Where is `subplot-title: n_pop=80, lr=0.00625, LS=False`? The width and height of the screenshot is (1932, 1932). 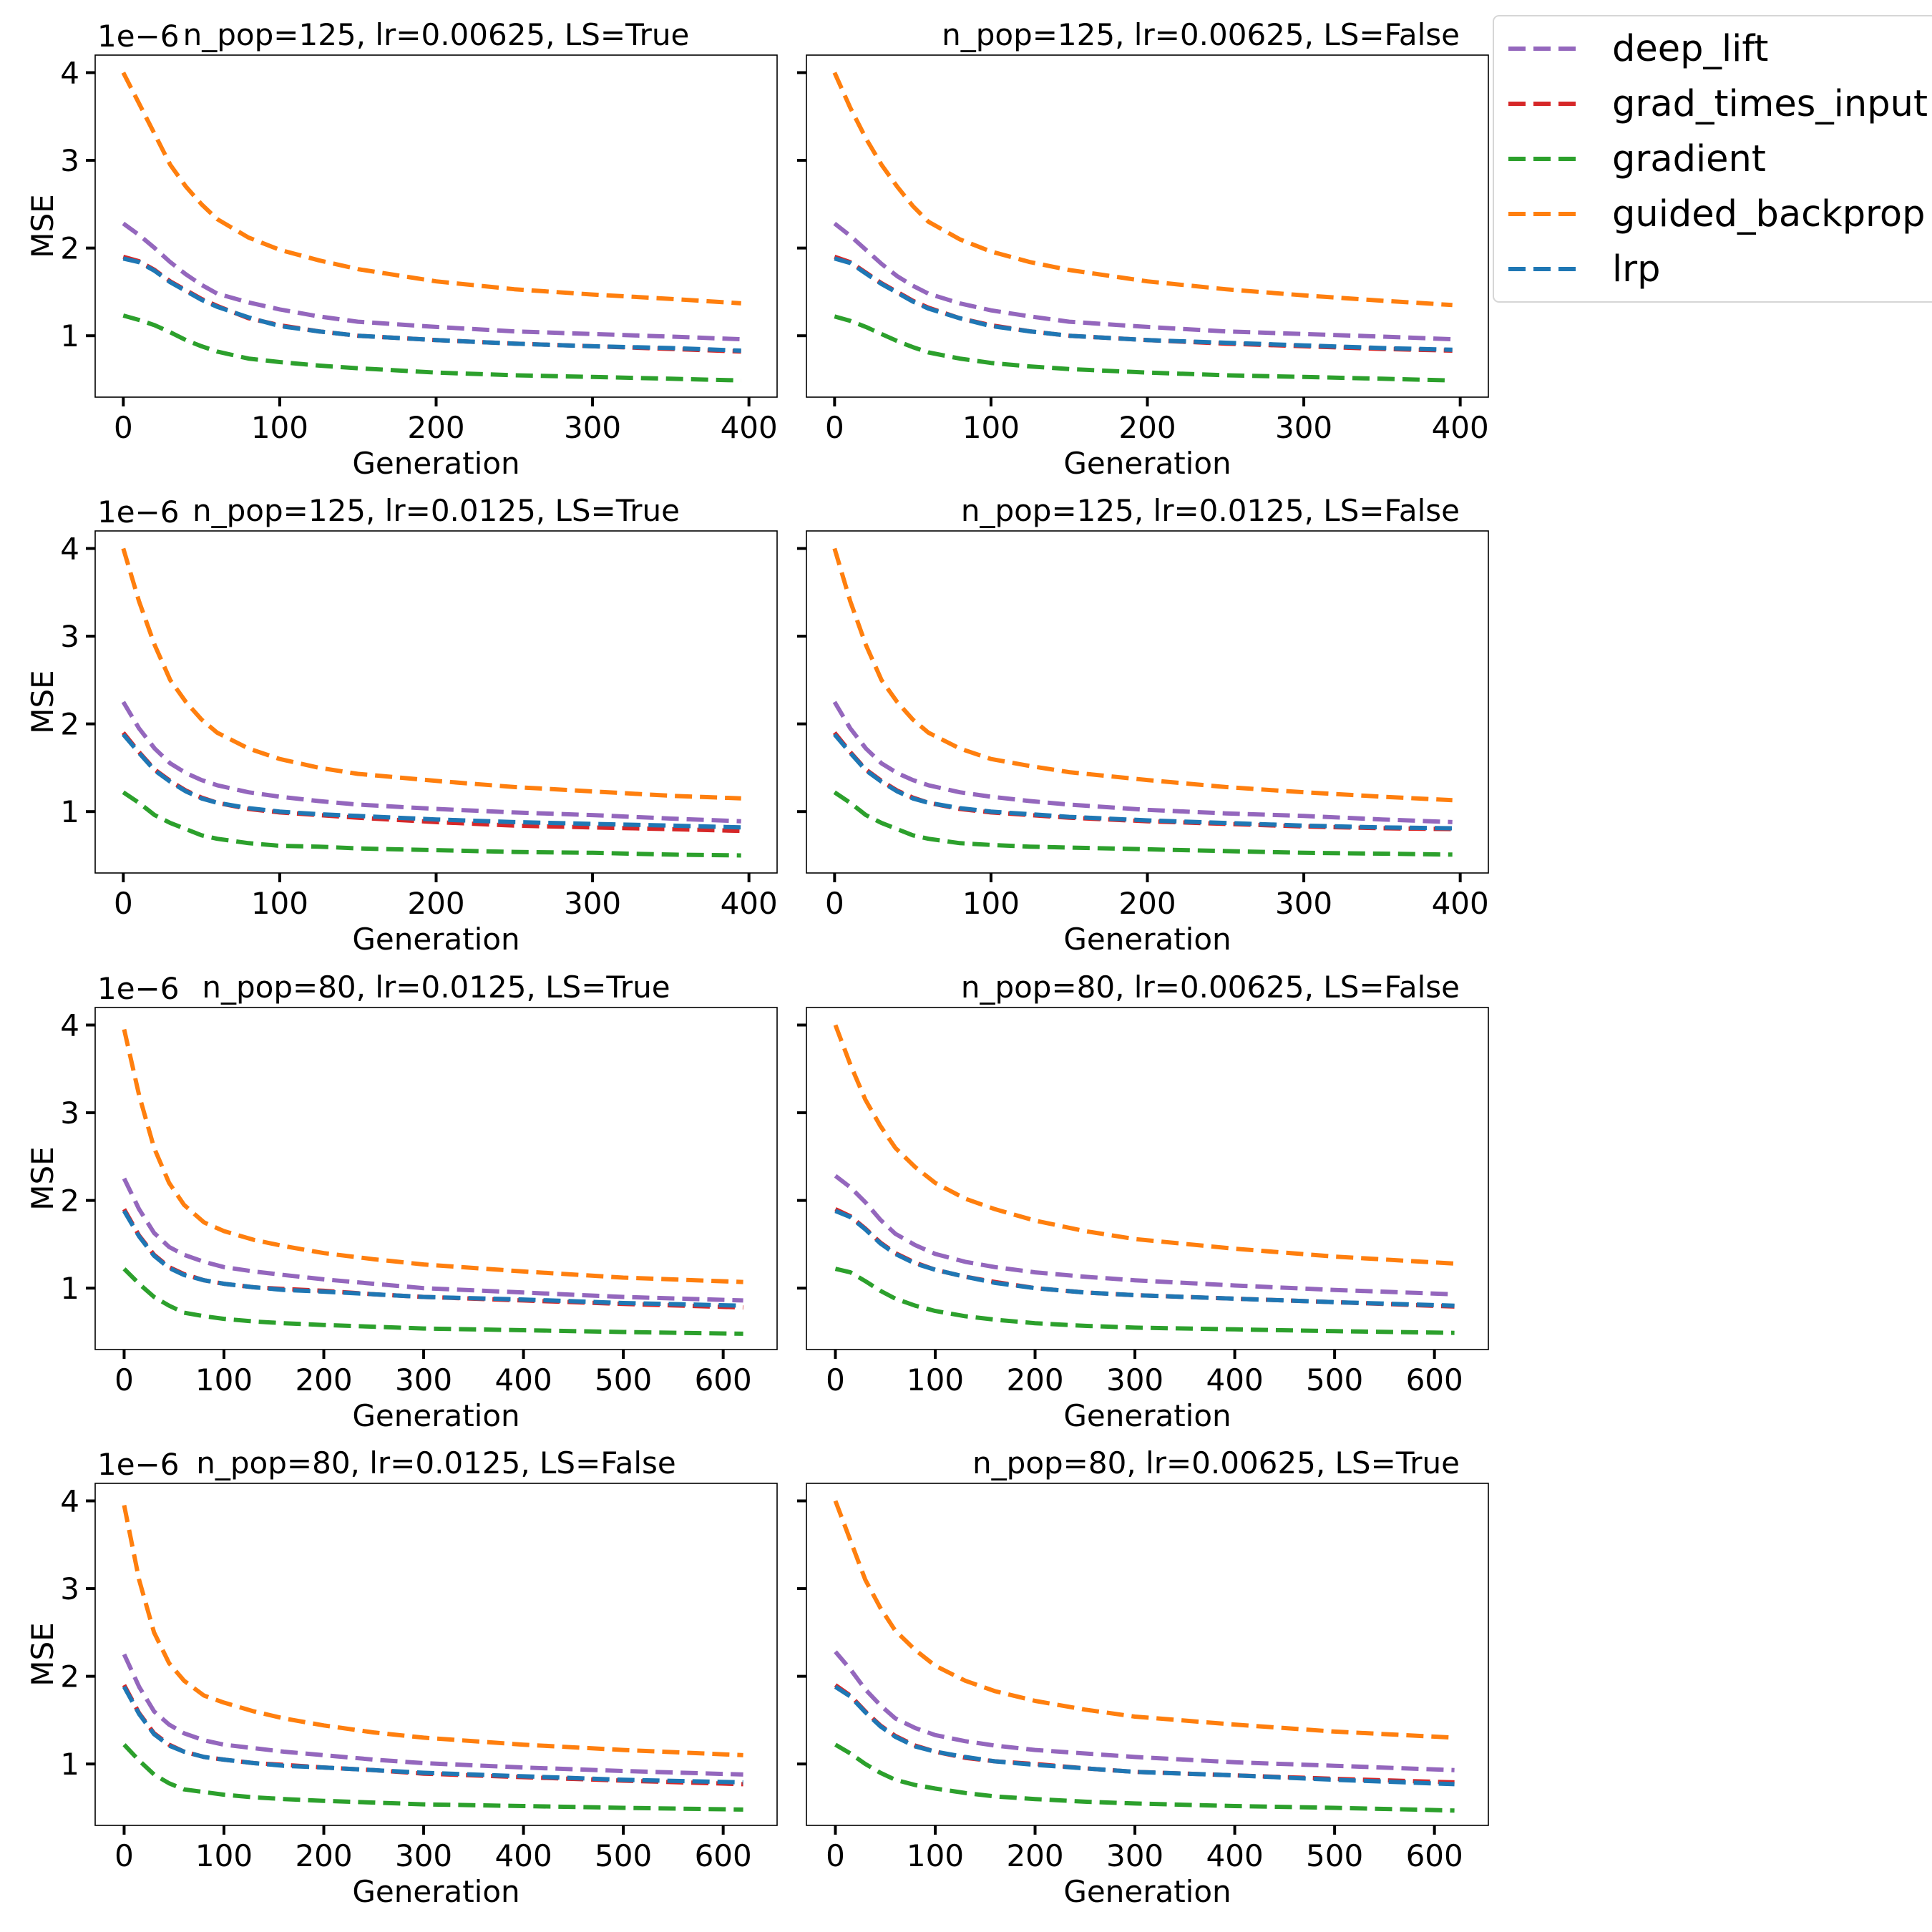 subplot-title: n_pop=80, lr=0.00625, LS=False is located at coordinates (1210, 987).